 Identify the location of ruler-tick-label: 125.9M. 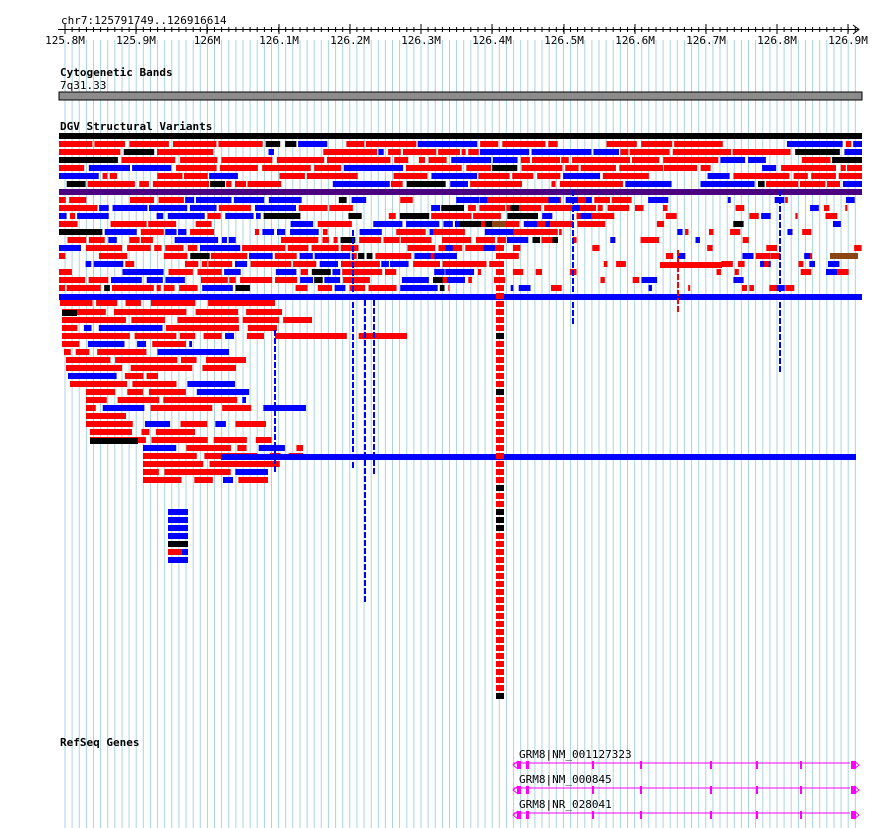
(136, 40).